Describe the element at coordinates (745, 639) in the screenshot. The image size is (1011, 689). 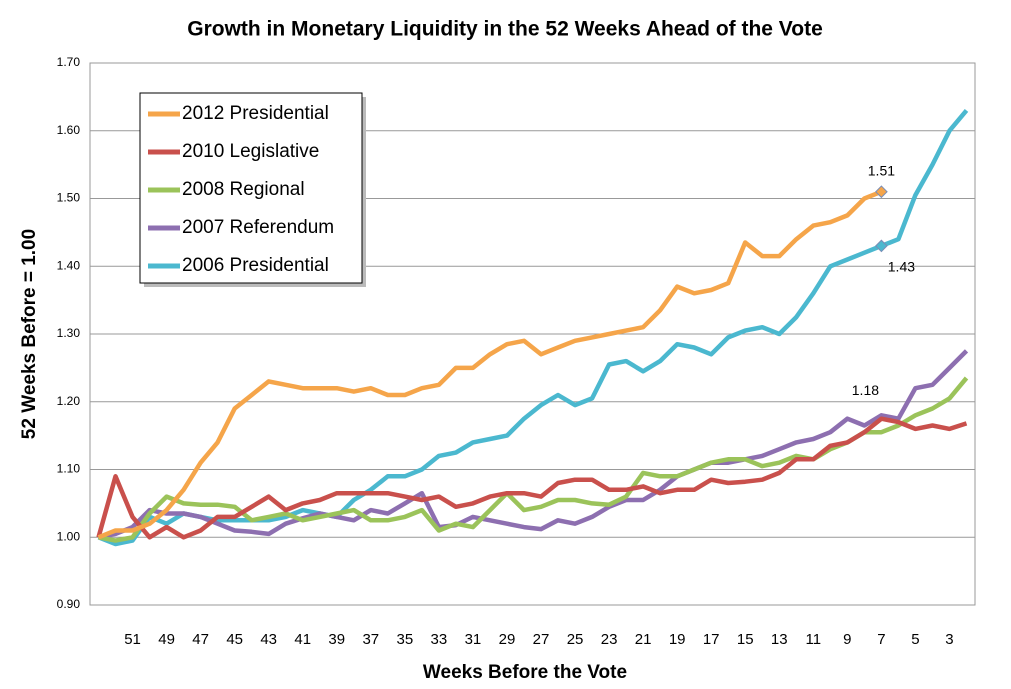
I see `x-tick-label: 15` at that location.